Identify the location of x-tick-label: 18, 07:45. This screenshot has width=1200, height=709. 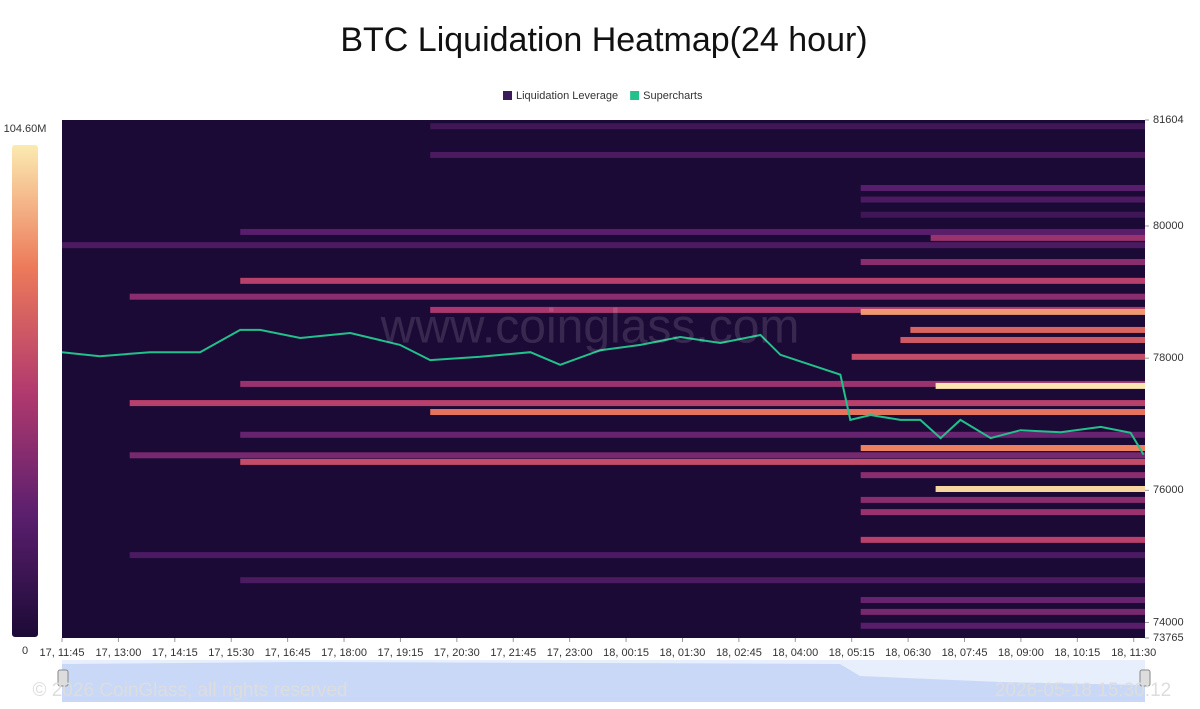
(965, 653).